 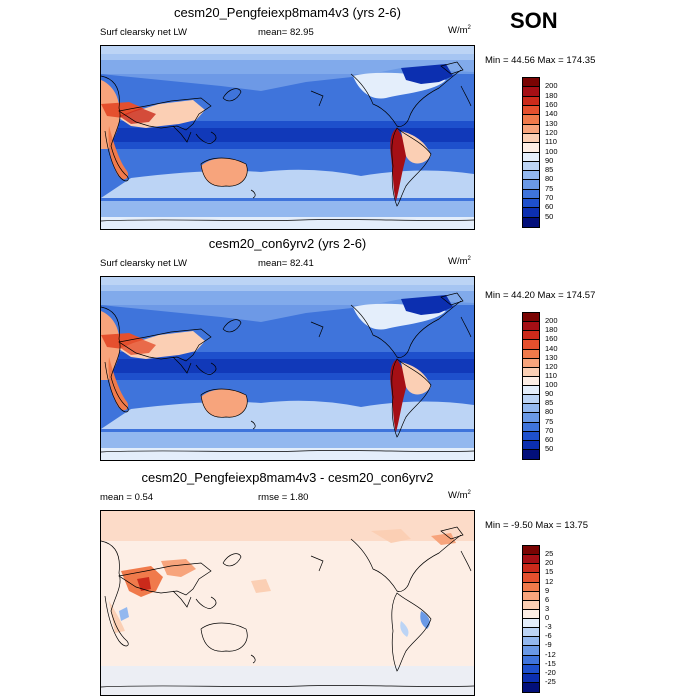 What do you see at coordinates (550, 663) in the screenshot?
I see `colorbar-tick-label: -15` at bounding box center [550, 663].